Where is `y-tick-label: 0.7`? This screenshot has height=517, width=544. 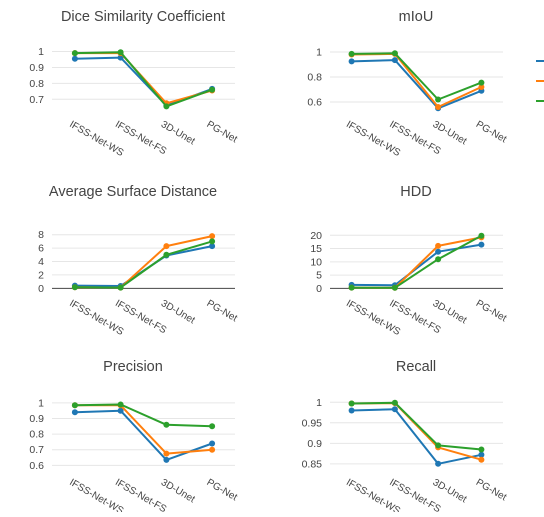
y-tick-label: 0.7 is located at coordinates (36, 450).